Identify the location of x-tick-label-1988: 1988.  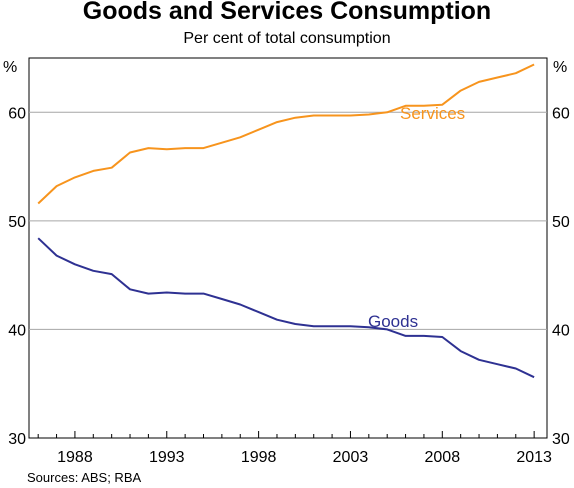
(75, 457).